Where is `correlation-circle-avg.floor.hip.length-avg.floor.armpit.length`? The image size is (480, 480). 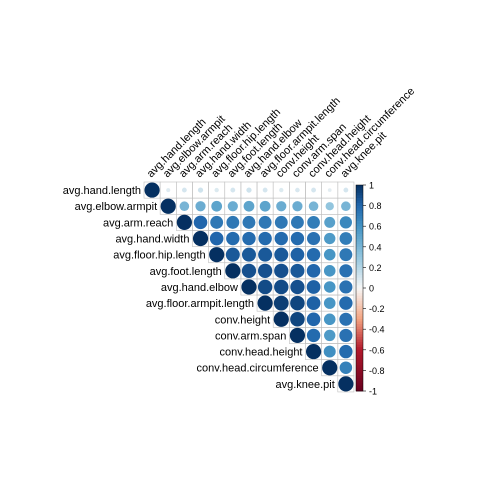
correlation-circle-avg.floor.hip.length-avg.floor.armpit.length is located at coordinates (265, 254).